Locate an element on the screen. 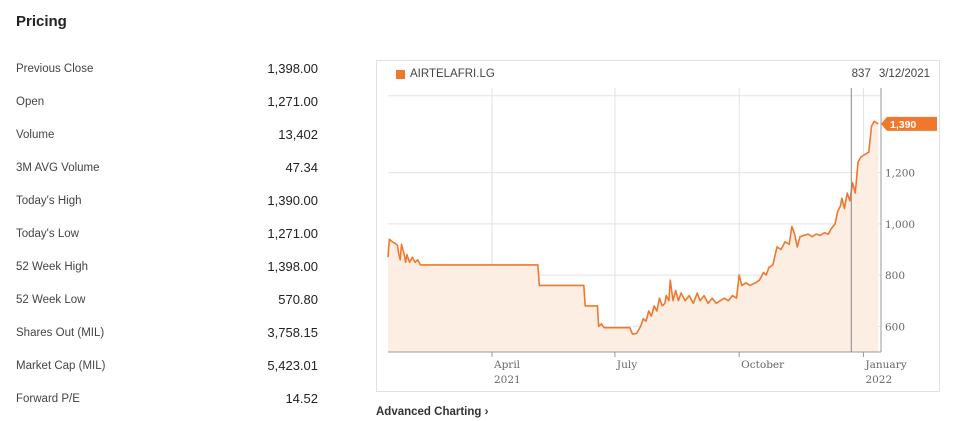 The width and height of the screenshot is (973, 421). x-tick-label: April is located at coordinates (507, 365).